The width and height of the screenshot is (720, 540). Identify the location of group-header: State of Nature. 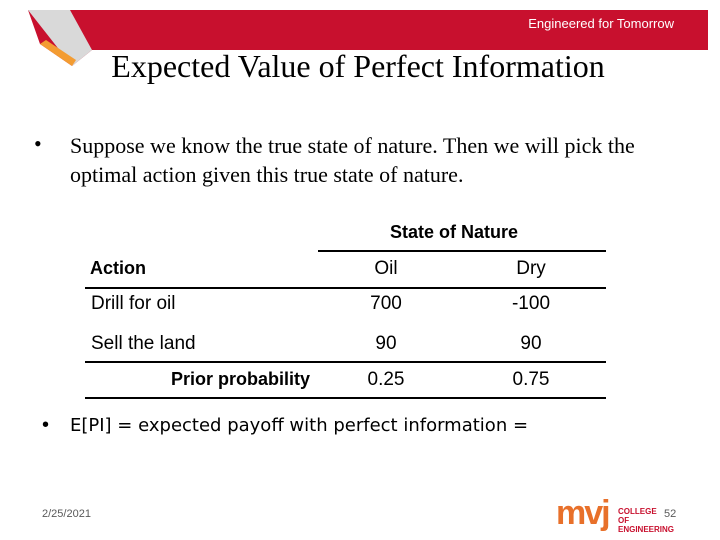
(454, 232).